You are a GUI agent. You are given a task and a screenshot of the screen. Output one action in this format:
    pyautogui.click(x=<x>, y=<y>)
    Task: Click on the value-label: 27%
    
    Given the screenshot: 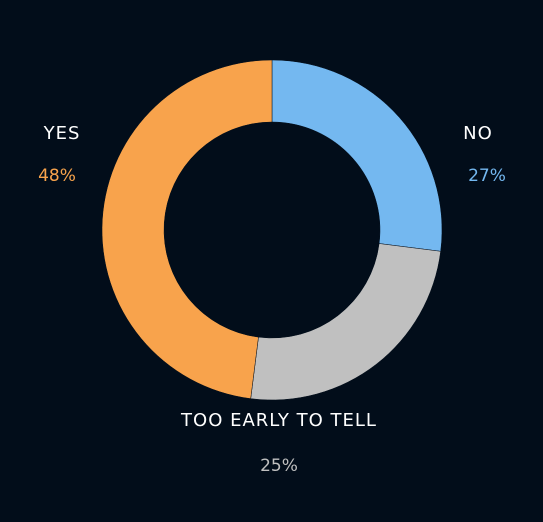 What is the action you would take?
    pyautogui.click(x=487, y=176)
    